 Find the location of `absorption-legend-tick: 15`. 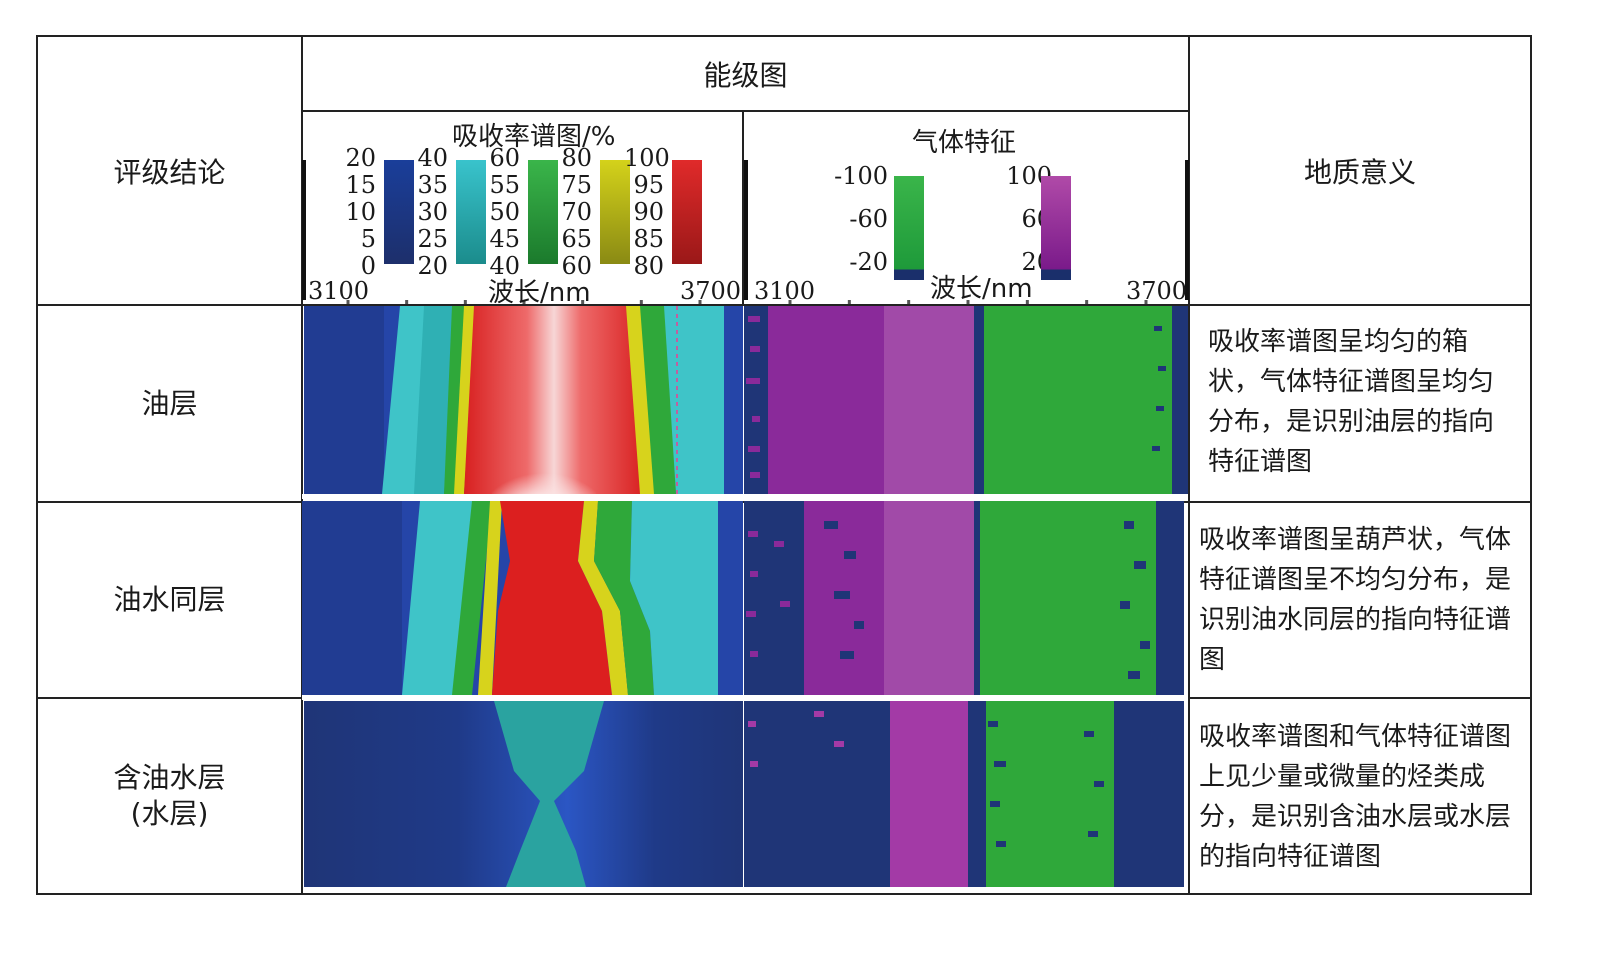

absorption-legend-tick: 15 is located at coordinates (360, 185).